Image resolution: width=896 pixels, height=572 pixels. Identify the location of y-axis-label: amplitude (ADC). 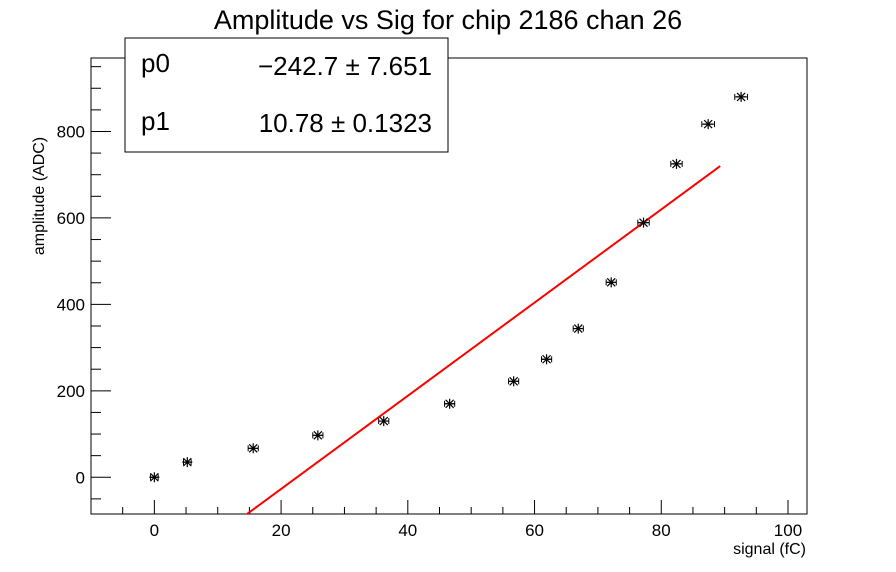
(39, 196).